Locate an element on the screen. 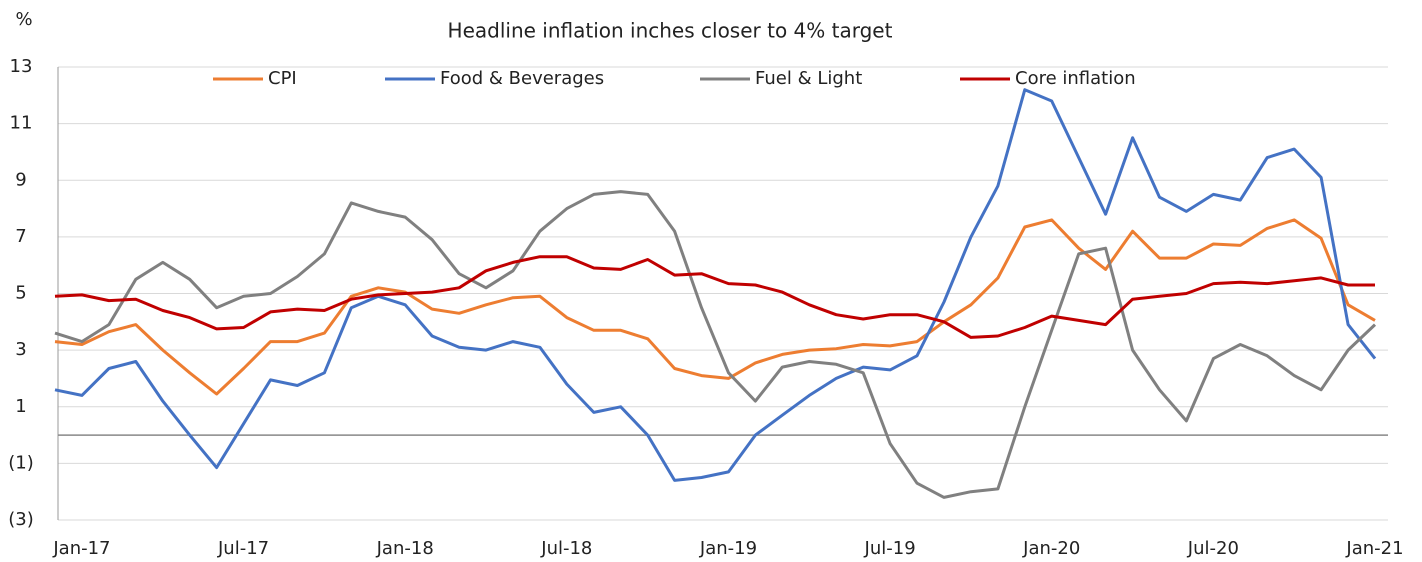 The image size is (1422, 562). y-tick-label: (1) is located at coordinates (21, 462).